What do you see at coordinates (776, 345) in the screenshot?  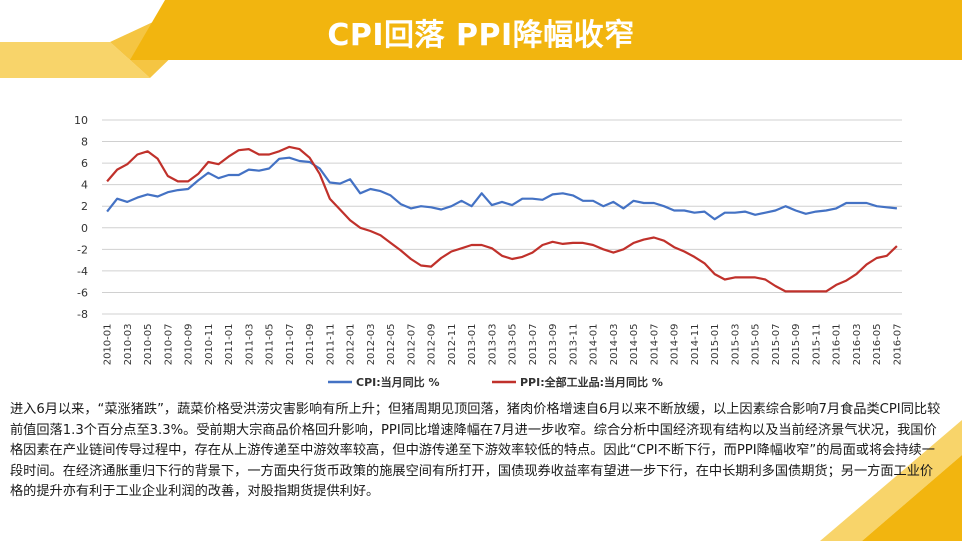 I see `x-tick-label: 2015-07` at bounding box center [776, 345].